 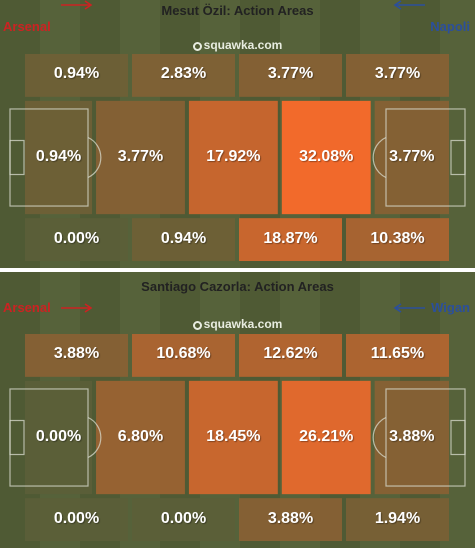 I want to click on cell-value-label: 32.08%, so click(x=326, y=156).